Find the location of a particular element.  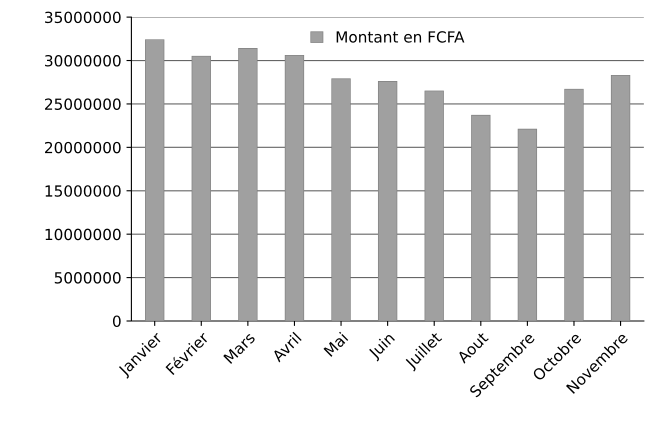

legend-label: Montant en FCFA is located at coordinates (400, 37).